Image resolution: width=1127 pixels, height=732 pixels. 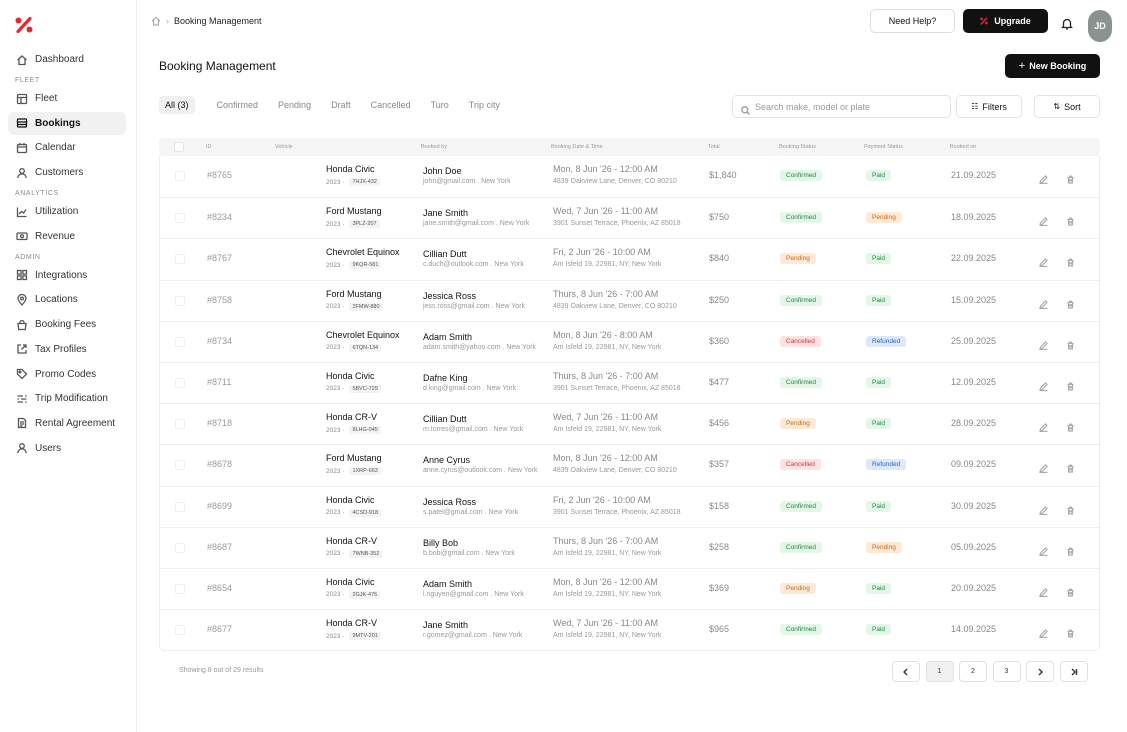 What do you see at coordinates (439, 105) in the screenshot?
I see `tab-turo: Turo` at bounding box center [439, 105].